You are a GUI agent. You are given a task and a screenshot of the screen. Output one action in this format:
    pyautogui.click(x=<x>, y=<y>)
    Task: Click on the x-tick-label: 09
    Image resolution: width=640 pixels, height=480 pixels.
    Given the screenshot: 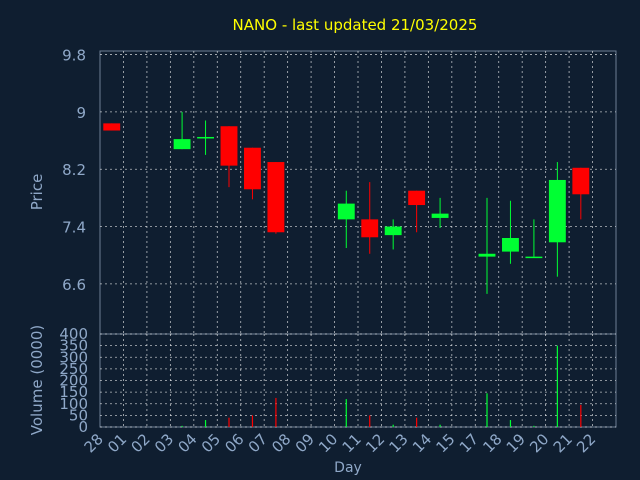 What is the action you would take?
    pyautogui.click(x=305, y=443)
    